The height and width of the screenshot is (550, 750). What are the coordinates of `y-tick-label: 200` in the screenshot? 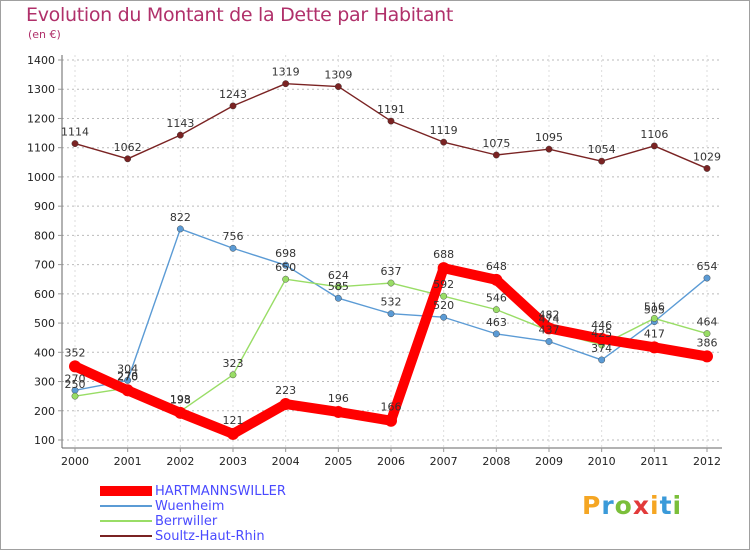 It's located at (44, 411).